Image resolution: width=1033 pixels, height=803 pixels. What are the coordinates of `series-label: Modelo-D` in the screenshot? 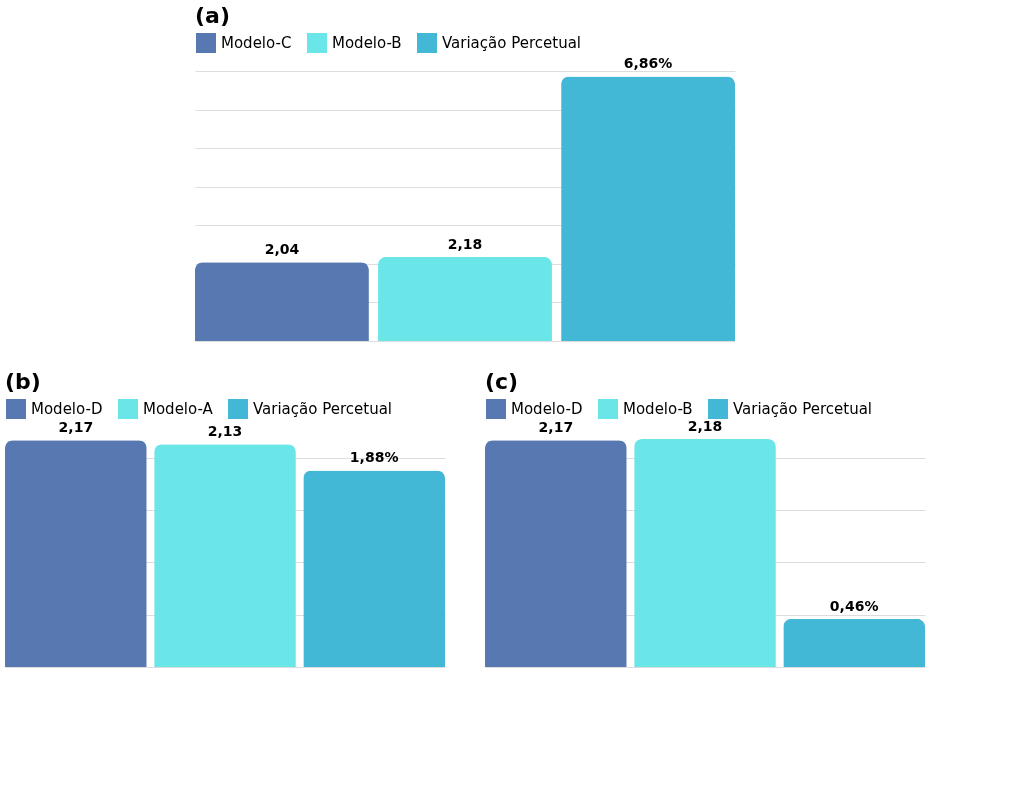 It's located at (547, 409).